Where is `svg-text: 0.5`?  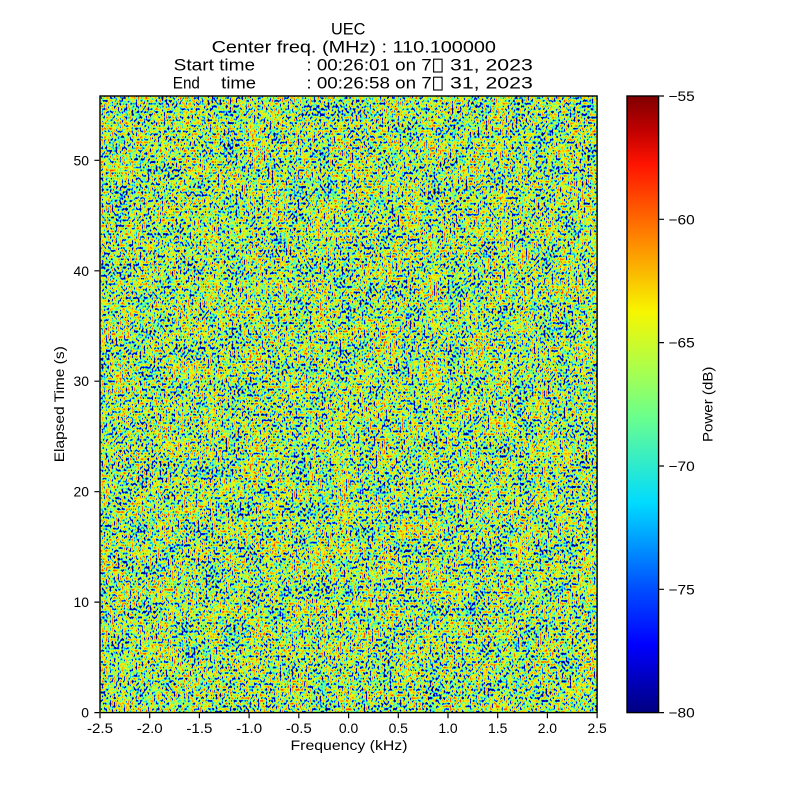 svg-text: 0.5 is located at coordinates (399, 728).